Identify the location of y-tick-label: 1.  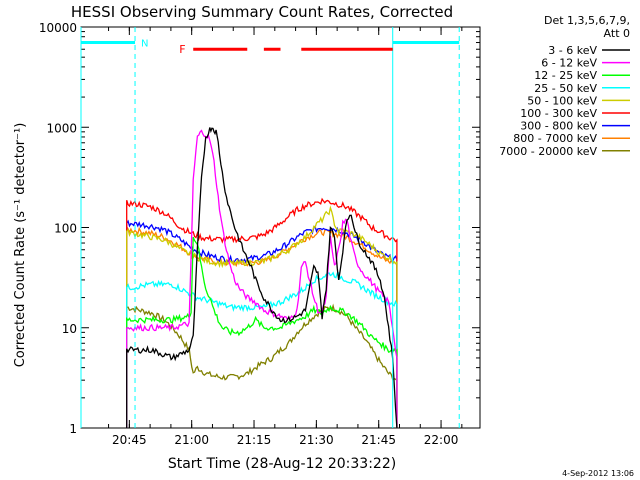
(73, 429).